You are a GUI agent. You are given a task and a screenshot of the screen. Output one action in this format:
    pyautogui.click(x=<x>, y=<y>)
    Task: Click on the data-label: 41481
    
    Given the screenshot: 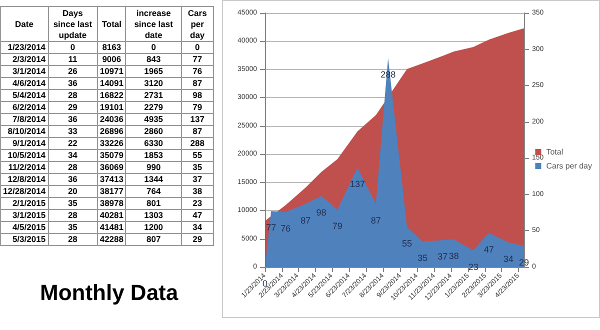 What is the action you would take?
    pyautogui.click(x=111, y=228)
    